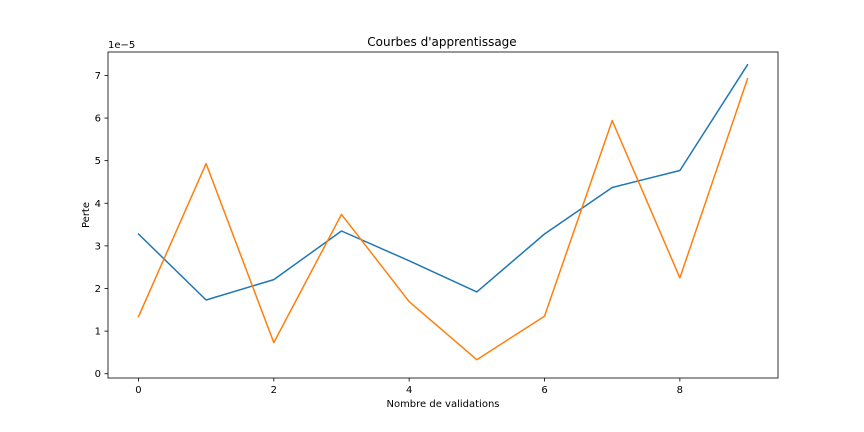  What do you see at coordinates (409, 390) in the screenshot?
I see `x-tick-label: 4` at bounding box center [409, 390].